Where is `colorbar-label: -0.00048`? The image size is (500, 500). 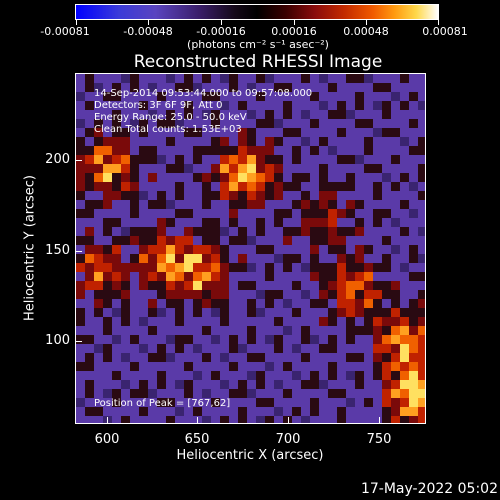
colorbar-label: -0.00048 is located at coordinates (148, 31).